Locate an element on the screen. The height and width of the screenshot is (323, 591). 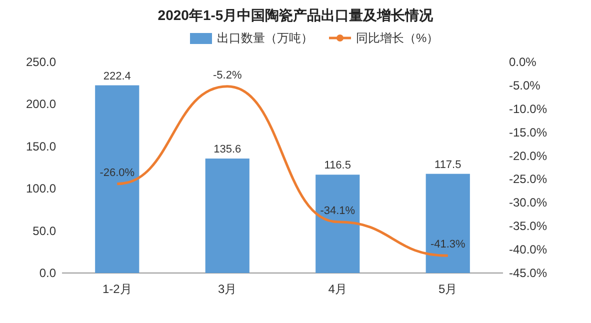
y2-tick-label: 0.0% is located at coordinates (523, 62).